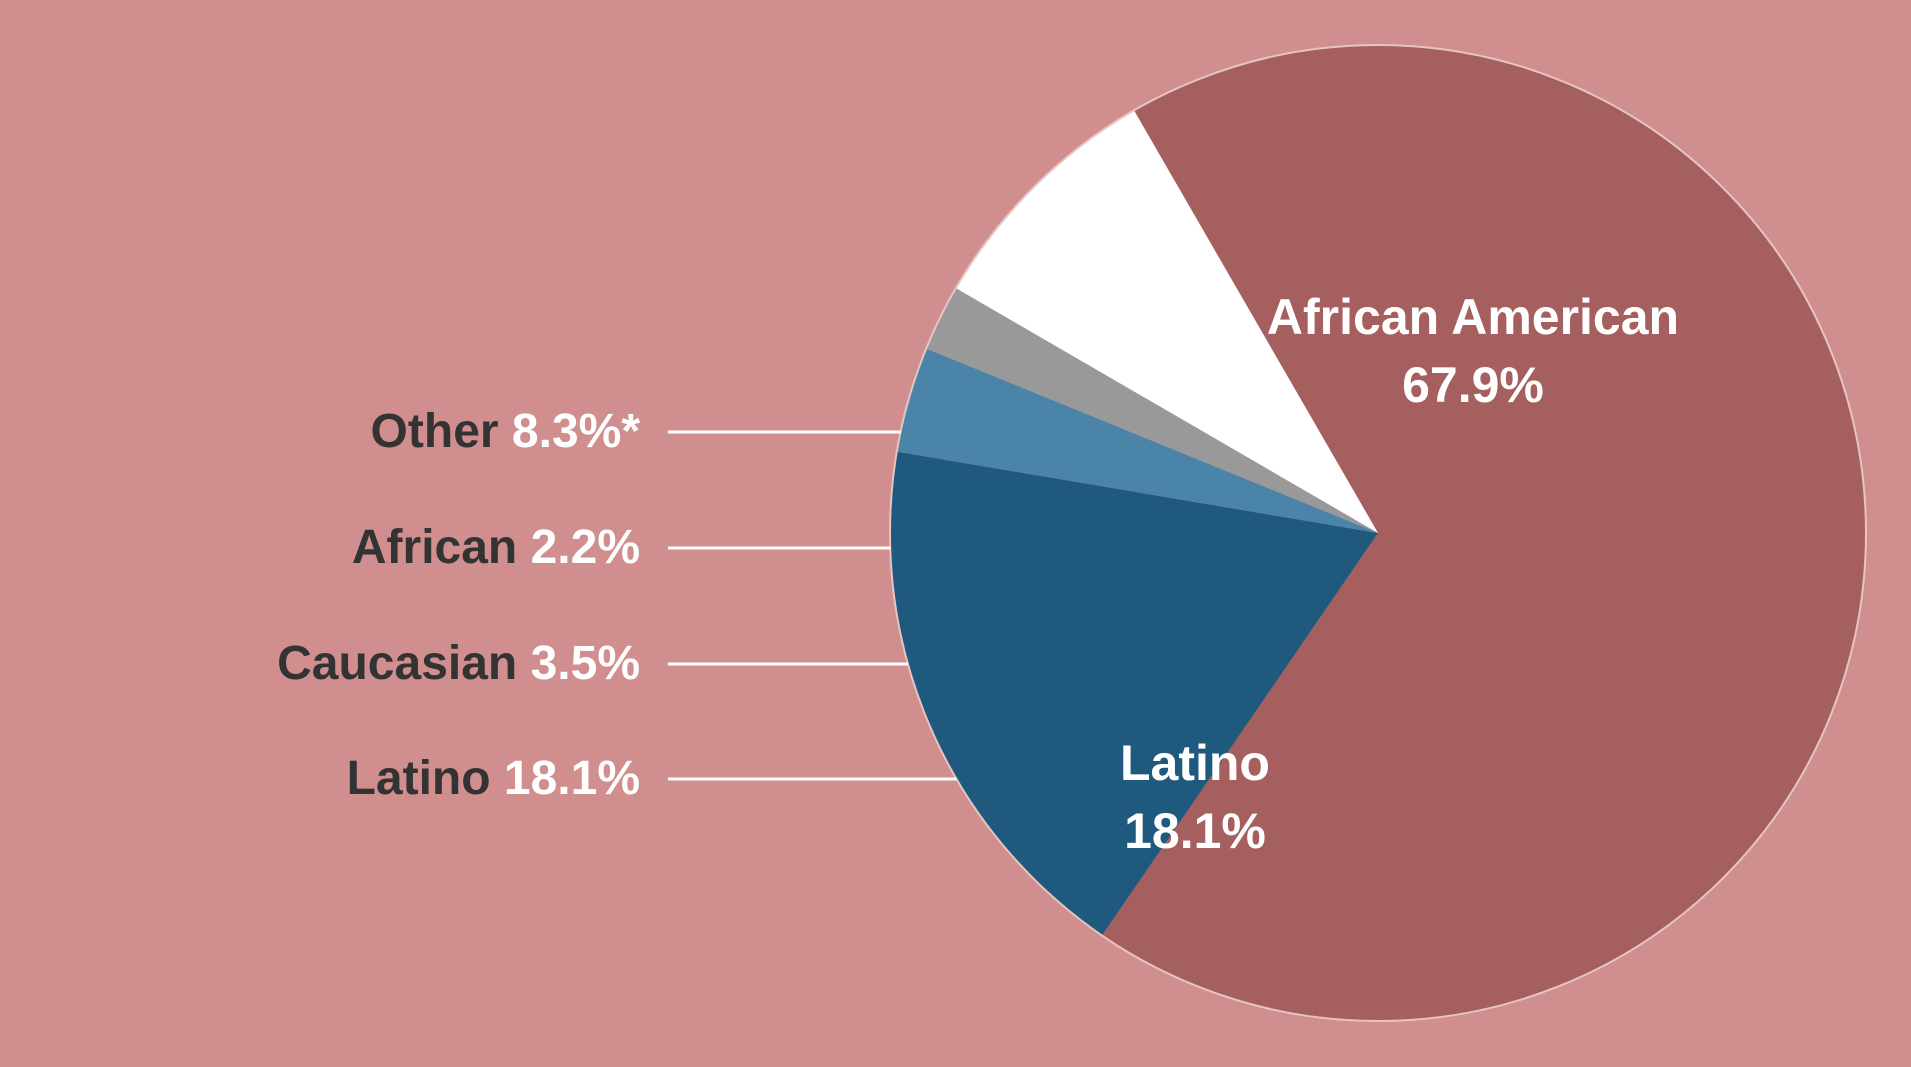  I want to click on side-label-percent: 8.3%*, so click(576, 431).